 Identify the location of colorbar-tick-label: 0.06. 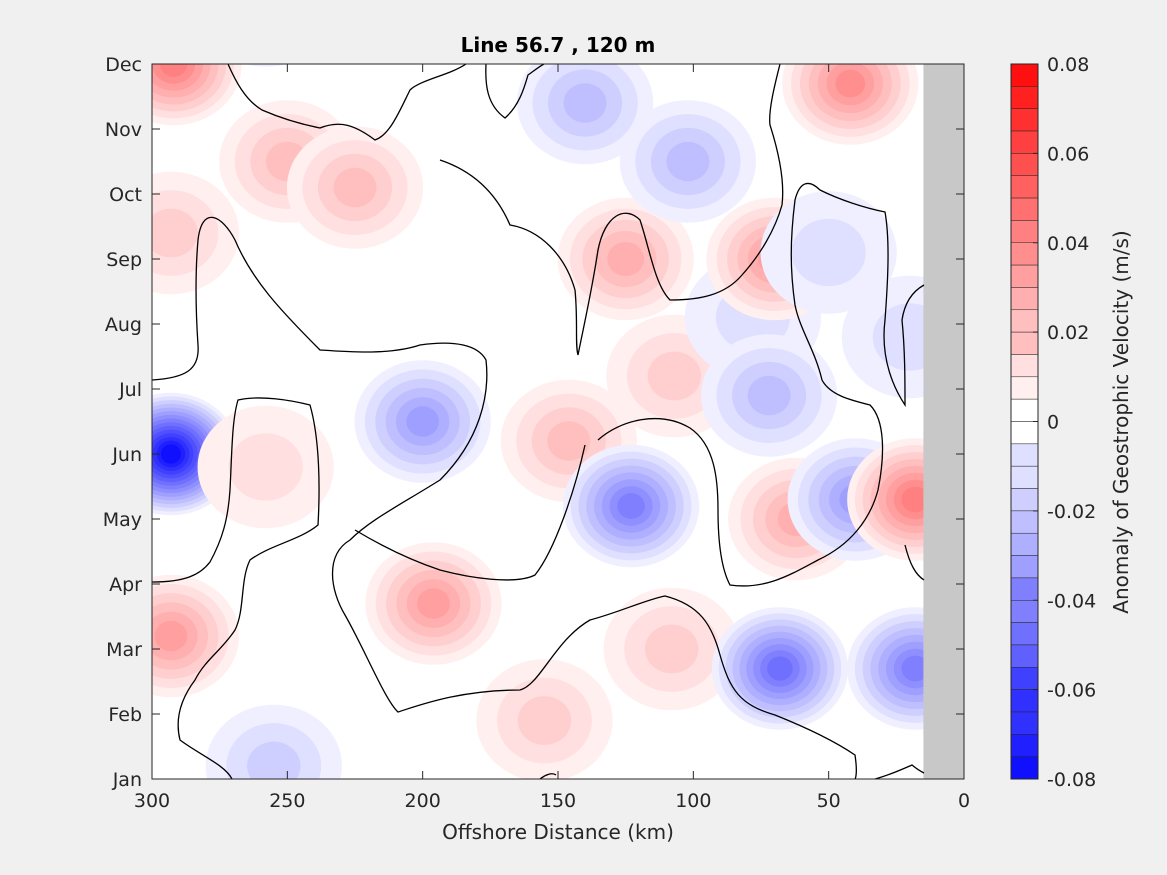
(1068, 154).